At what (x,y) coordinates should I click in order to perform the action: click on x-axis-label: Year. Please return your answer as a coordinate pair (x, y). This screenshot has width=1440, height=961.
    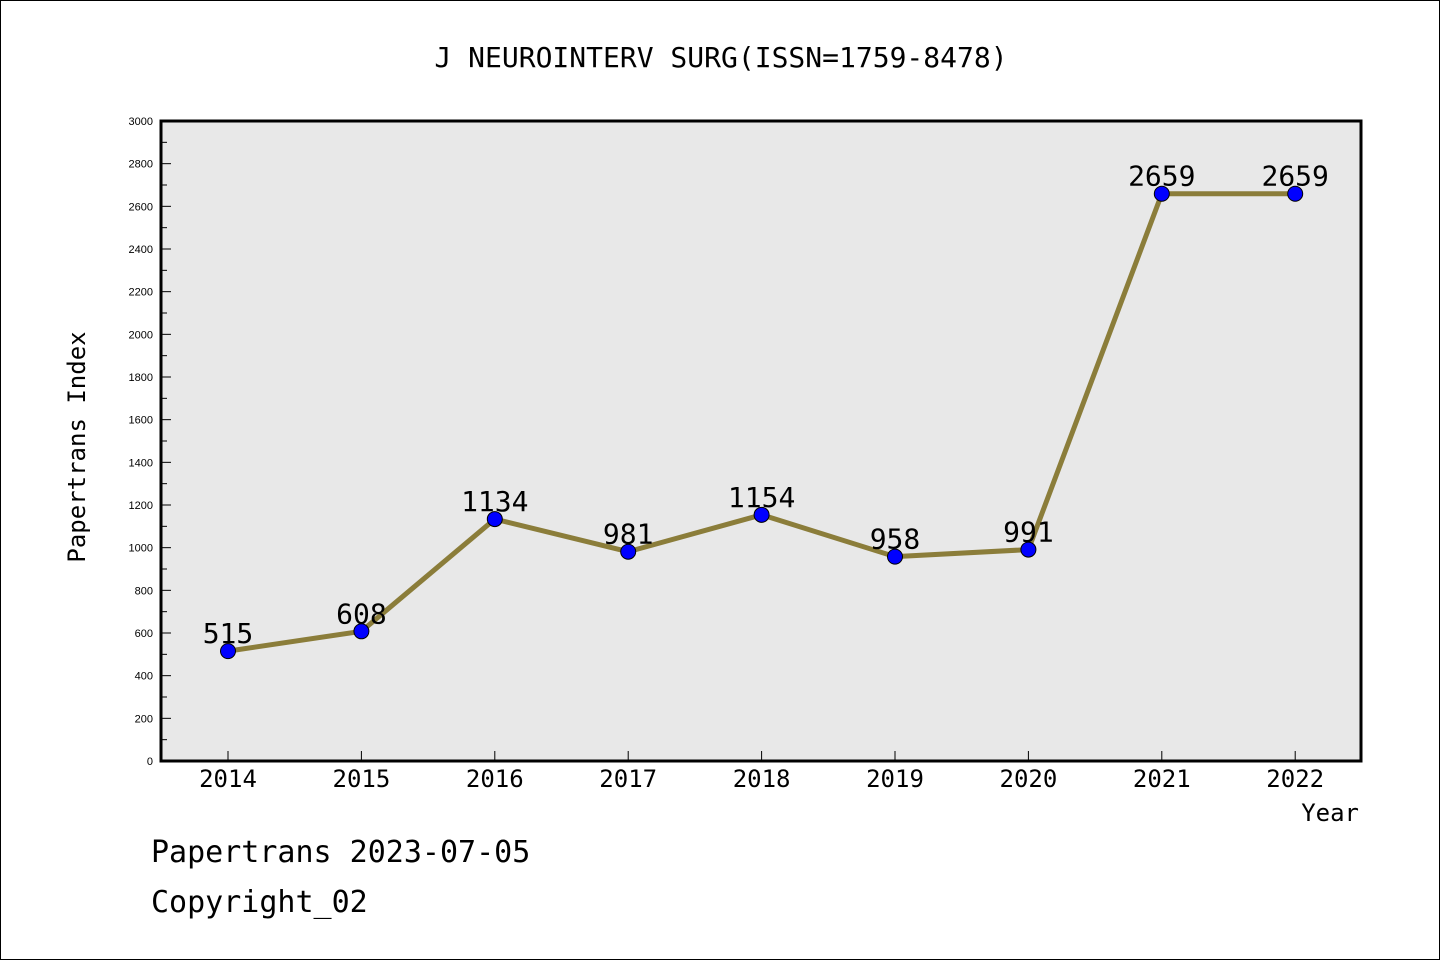
    Looking at the image, I should click on (1330, 813).